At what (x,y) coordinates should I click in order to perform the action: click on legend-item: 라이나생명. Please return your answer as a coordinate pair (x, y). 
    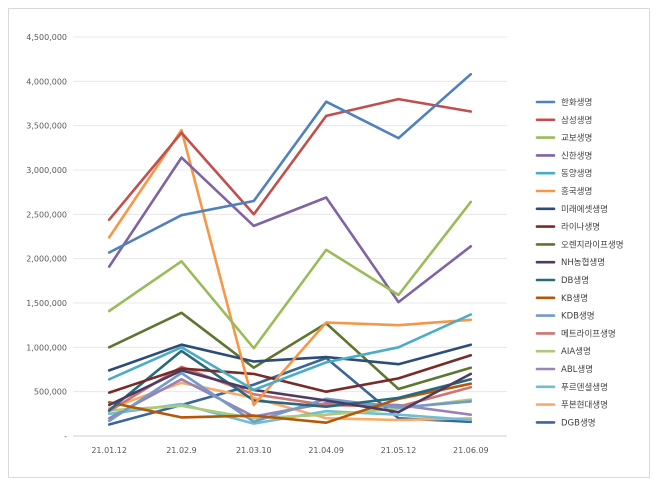
    Looking at the image, I should click on (567, 227).